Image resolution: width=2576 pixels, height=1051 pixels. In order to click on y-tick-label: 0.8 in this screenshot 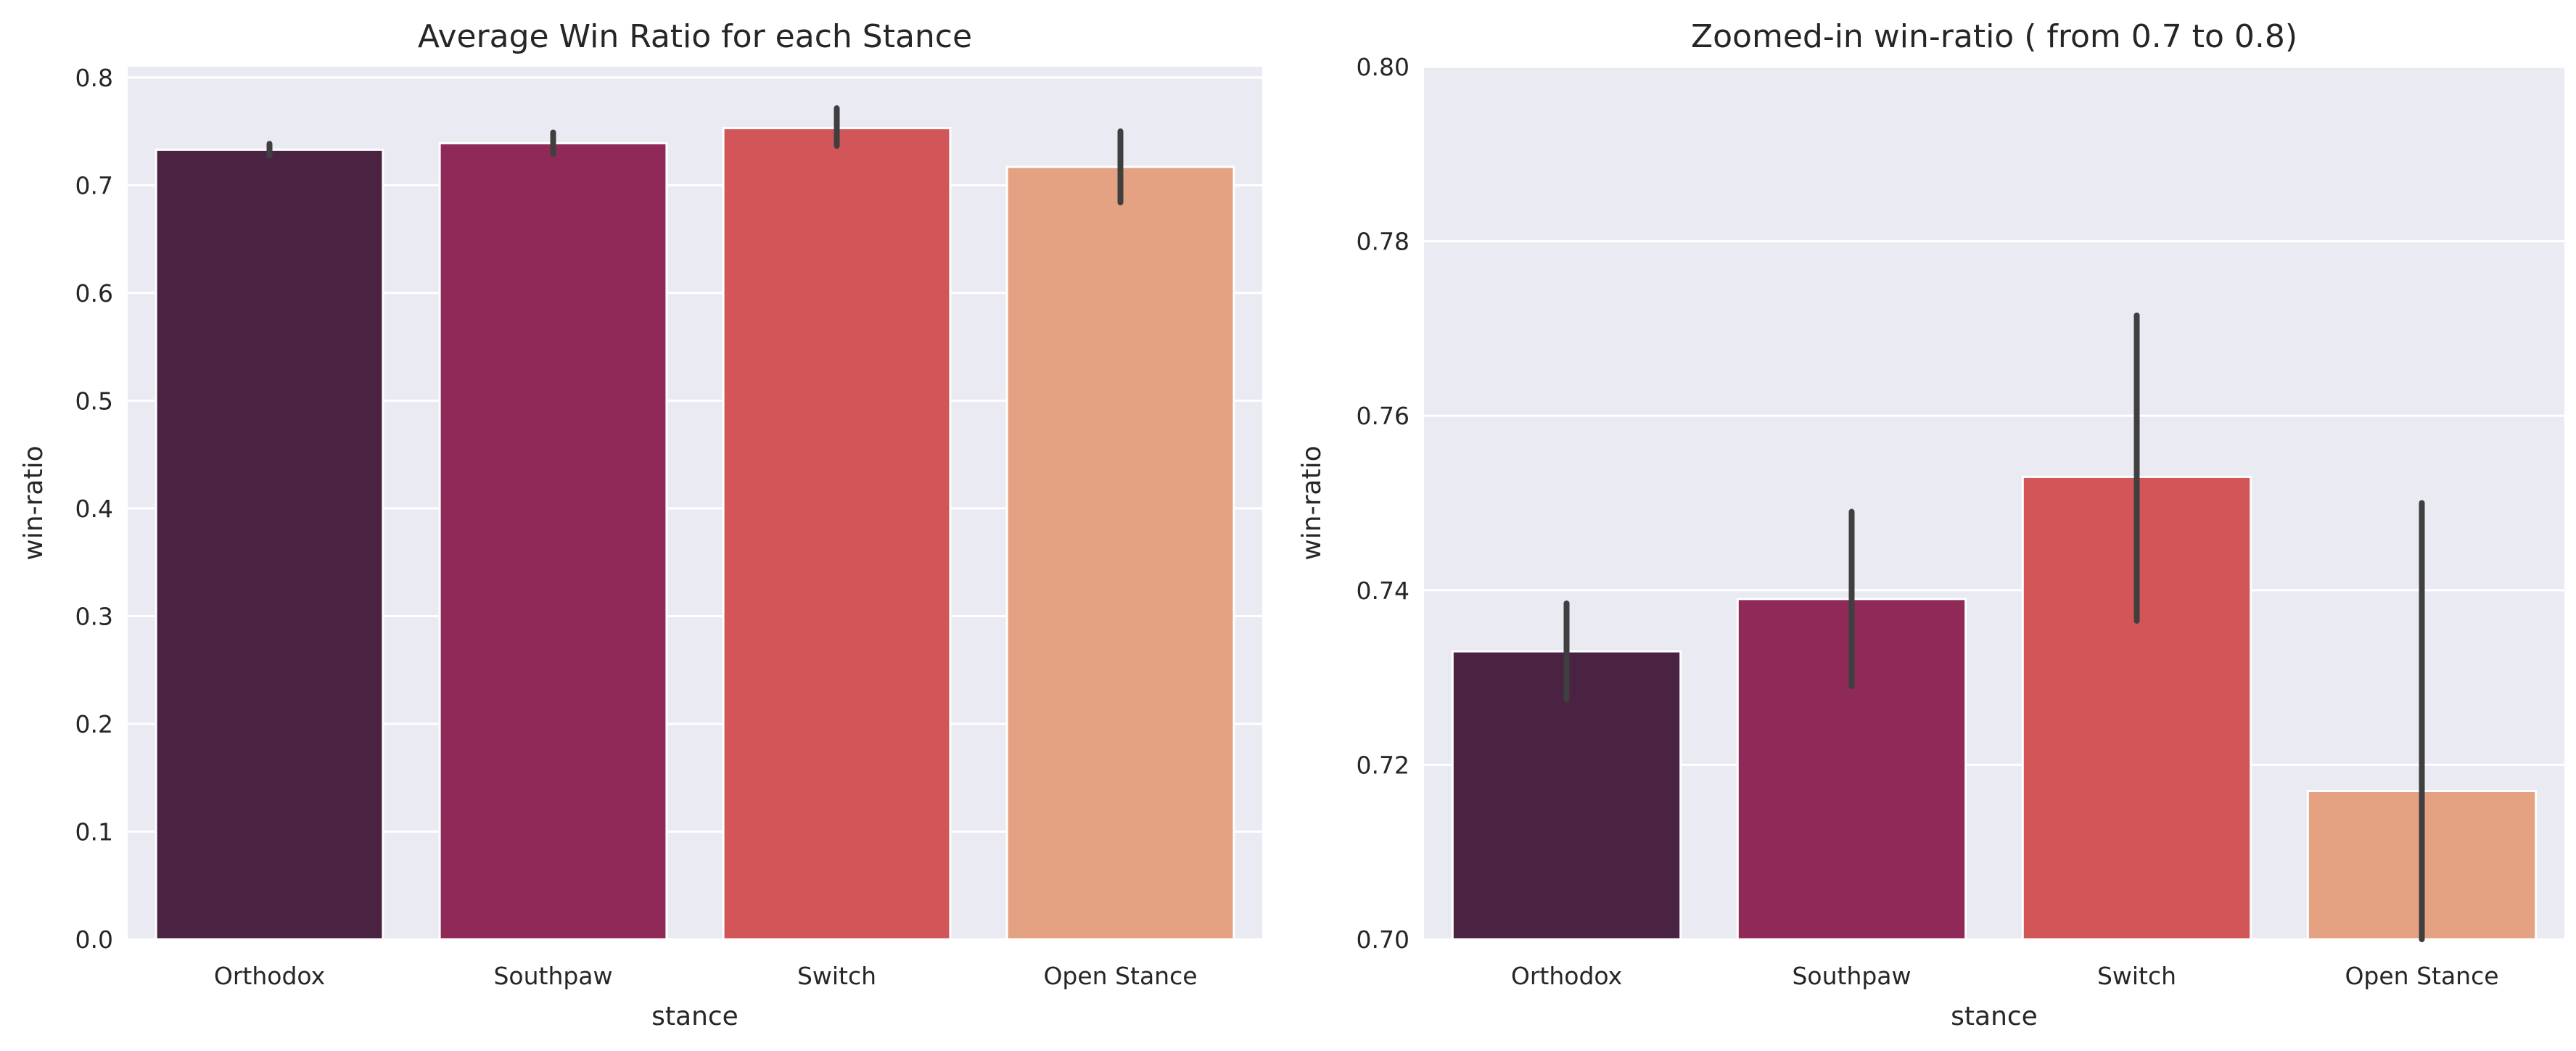, I will do `click(94, 78)`.